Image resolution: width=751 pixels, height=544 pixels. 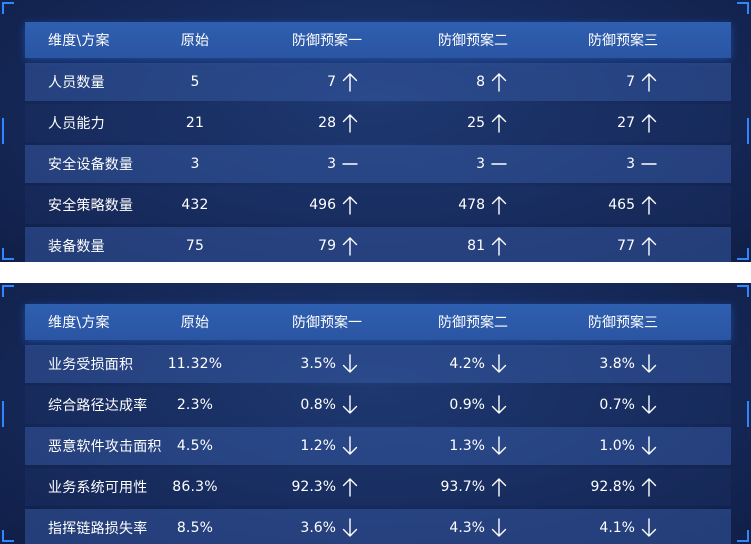 I want to click on table-row: 人员数量 5 7 8 7, so click(x=378, y=82).